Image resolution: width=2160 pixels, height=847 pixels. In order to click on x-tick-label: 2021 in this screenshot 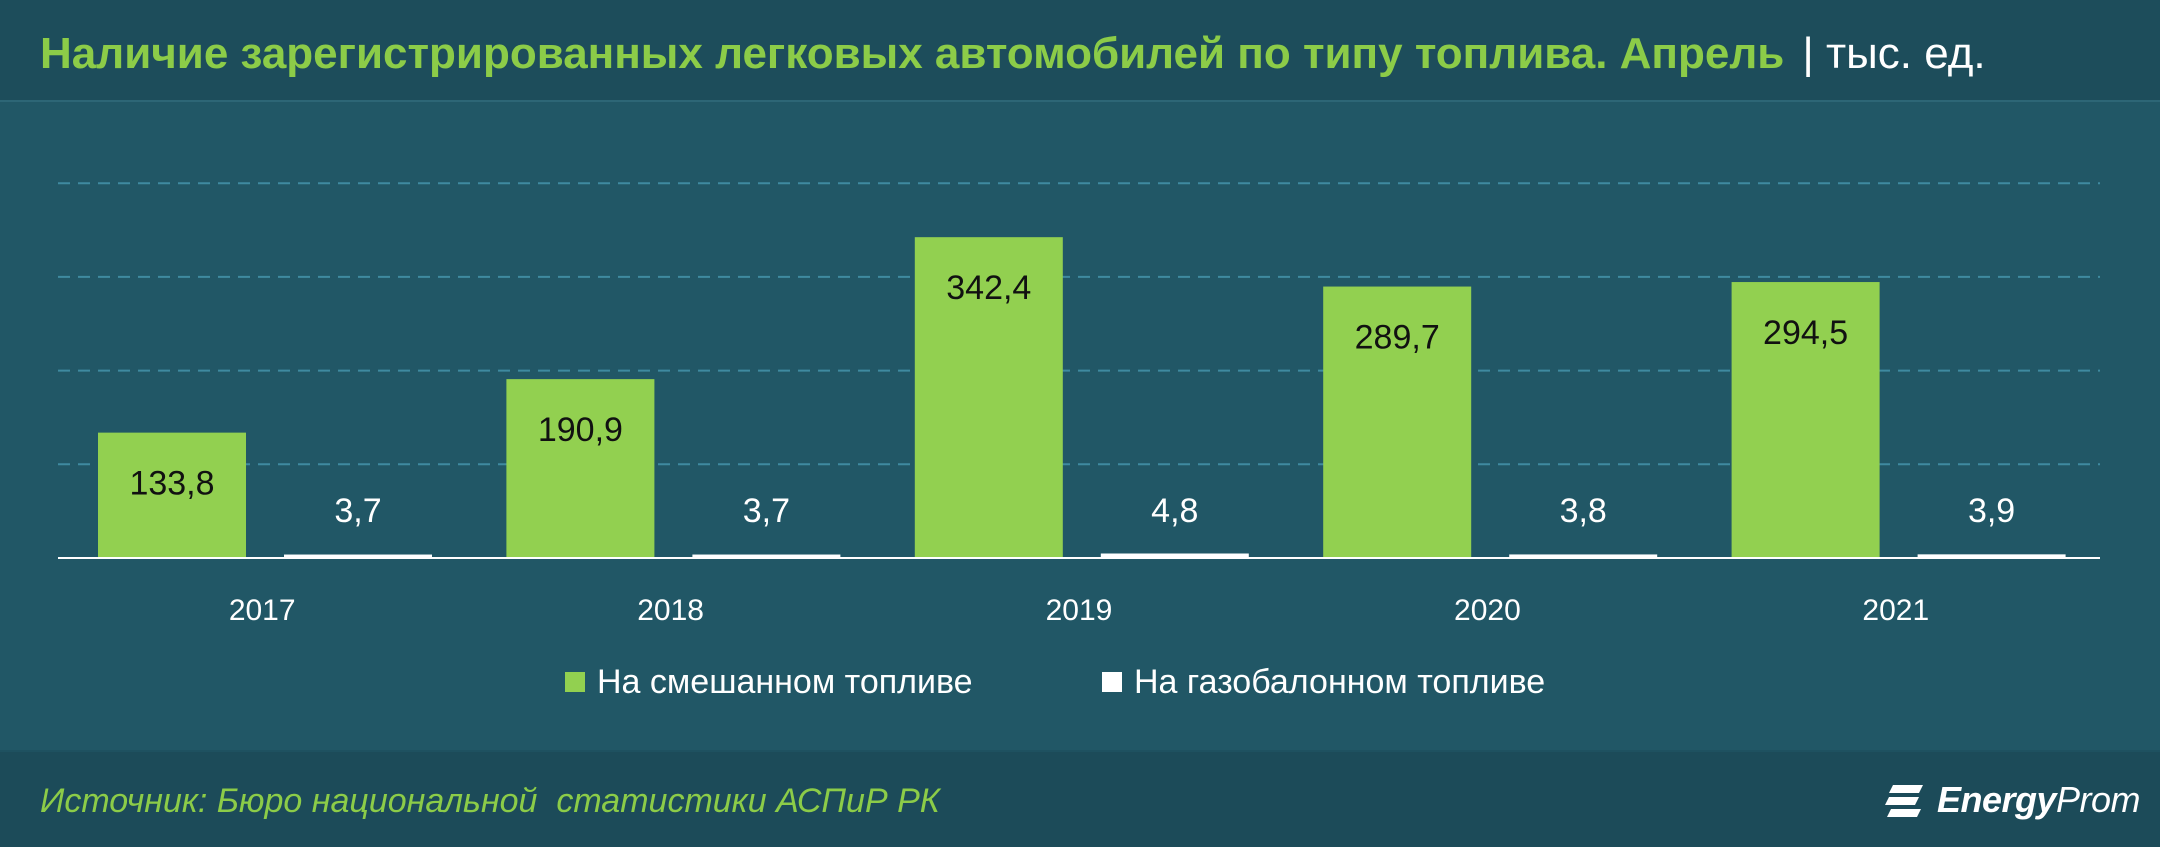, I will do `click(1895, 610)`.